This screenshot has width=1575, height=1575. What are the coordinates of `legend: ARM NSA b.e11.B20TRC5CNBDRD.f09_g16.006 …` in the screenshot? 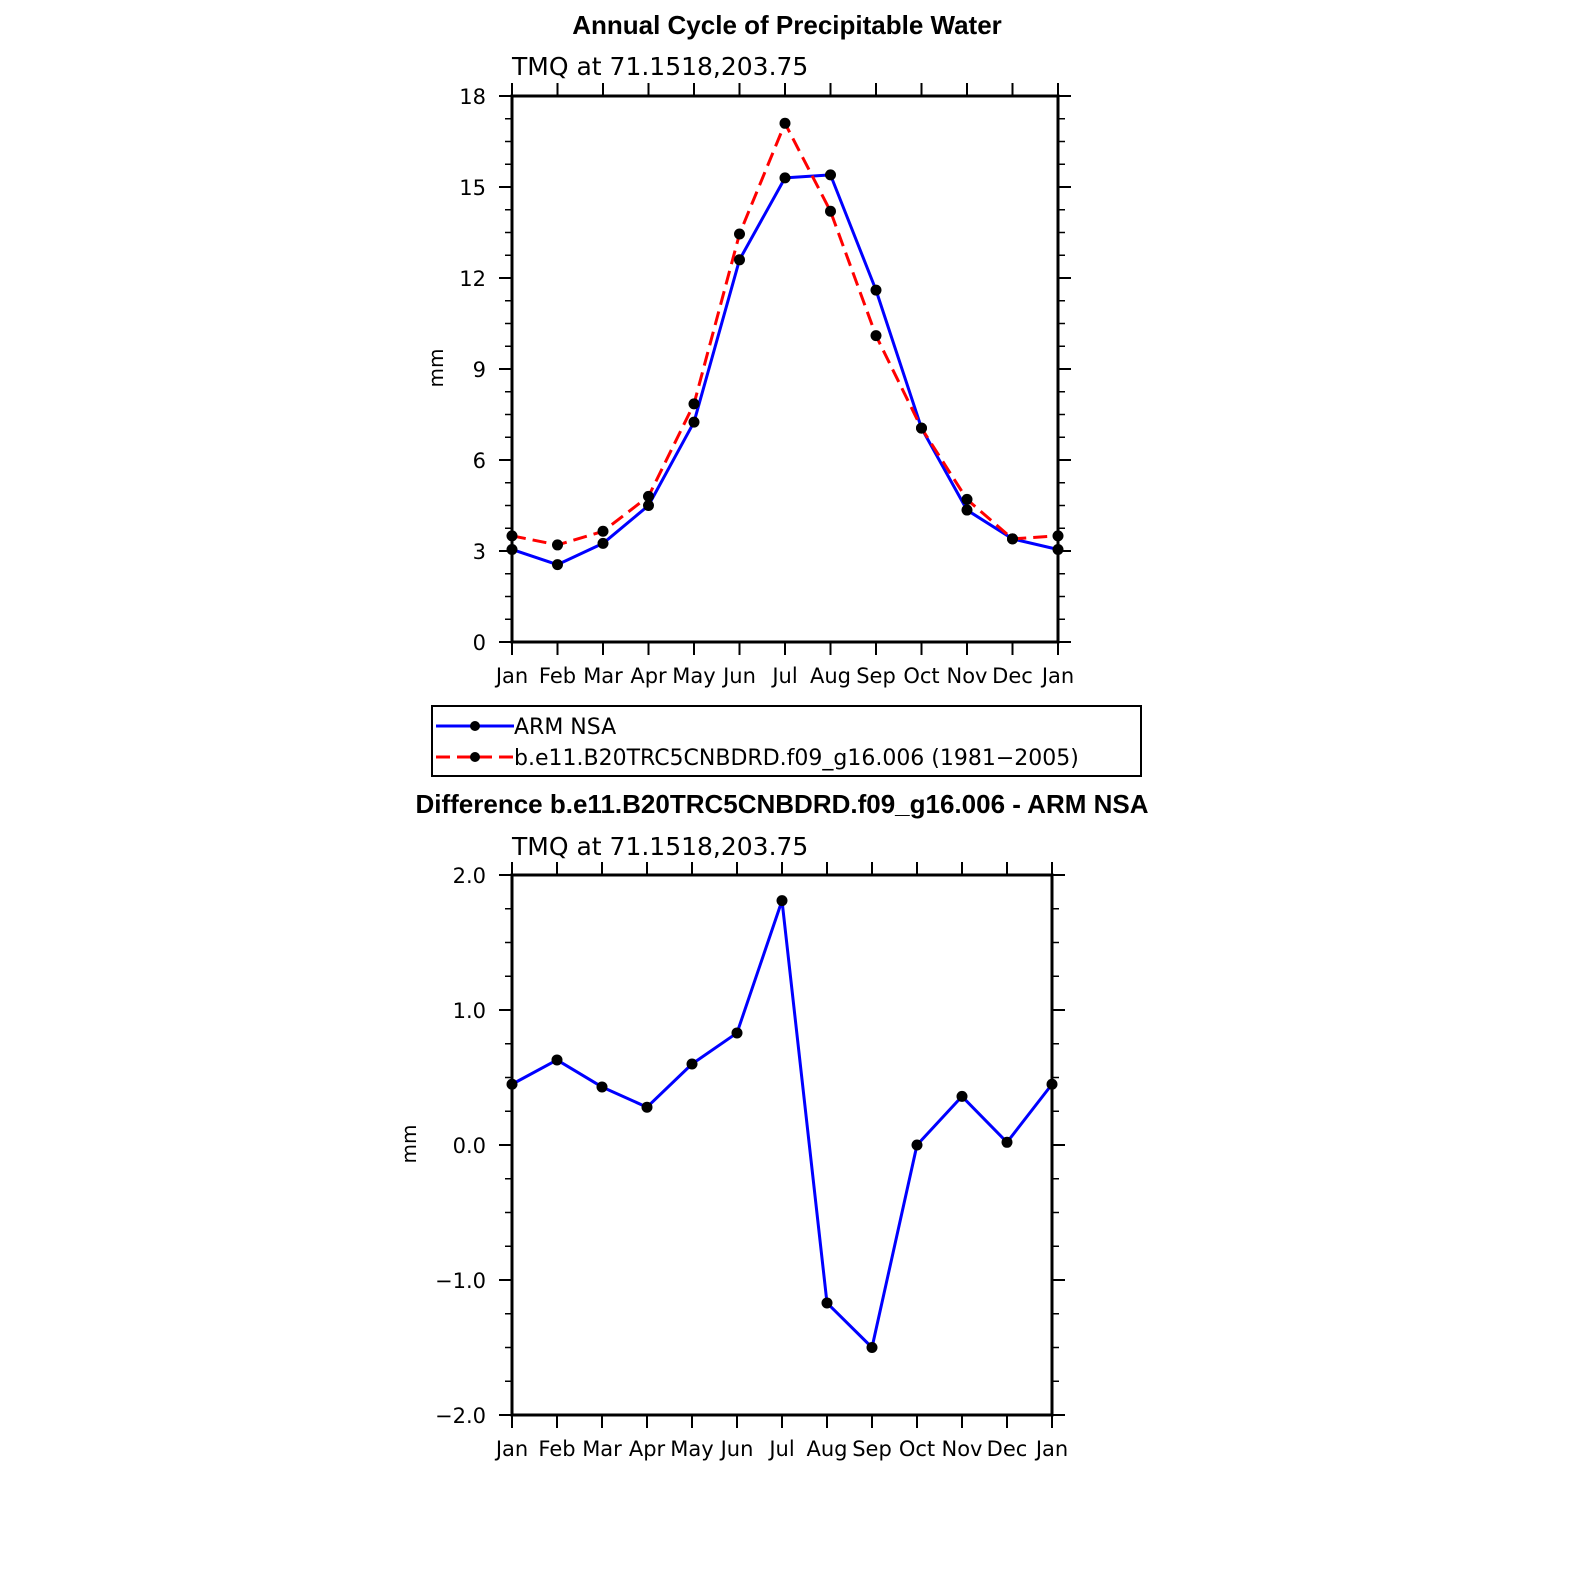 It's located at (786, 741).